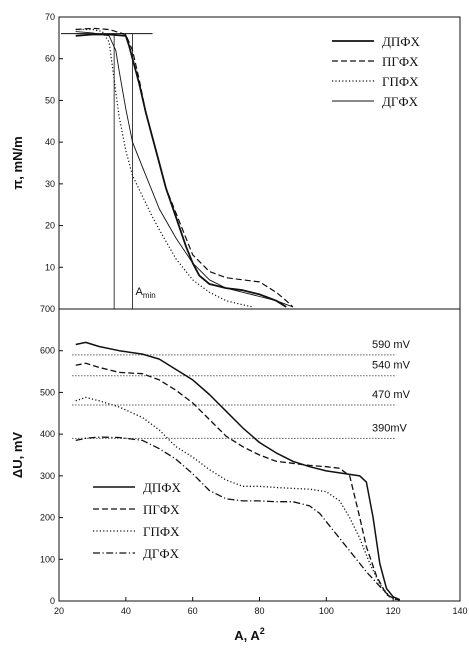 The height and width of the screenshot is (658, 469). What do you see at coordinates (126, 611) in the screenshot?
I see `x-tick-label-2: 40` at bounding box center [126, 611].